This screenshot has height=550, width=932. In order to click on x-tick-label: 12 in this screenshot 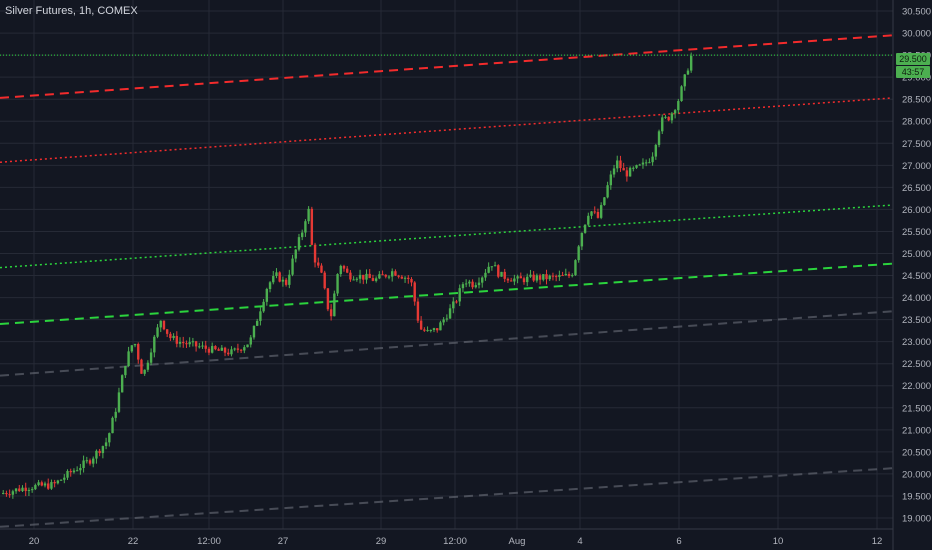, I will do `click(877, 541)`.